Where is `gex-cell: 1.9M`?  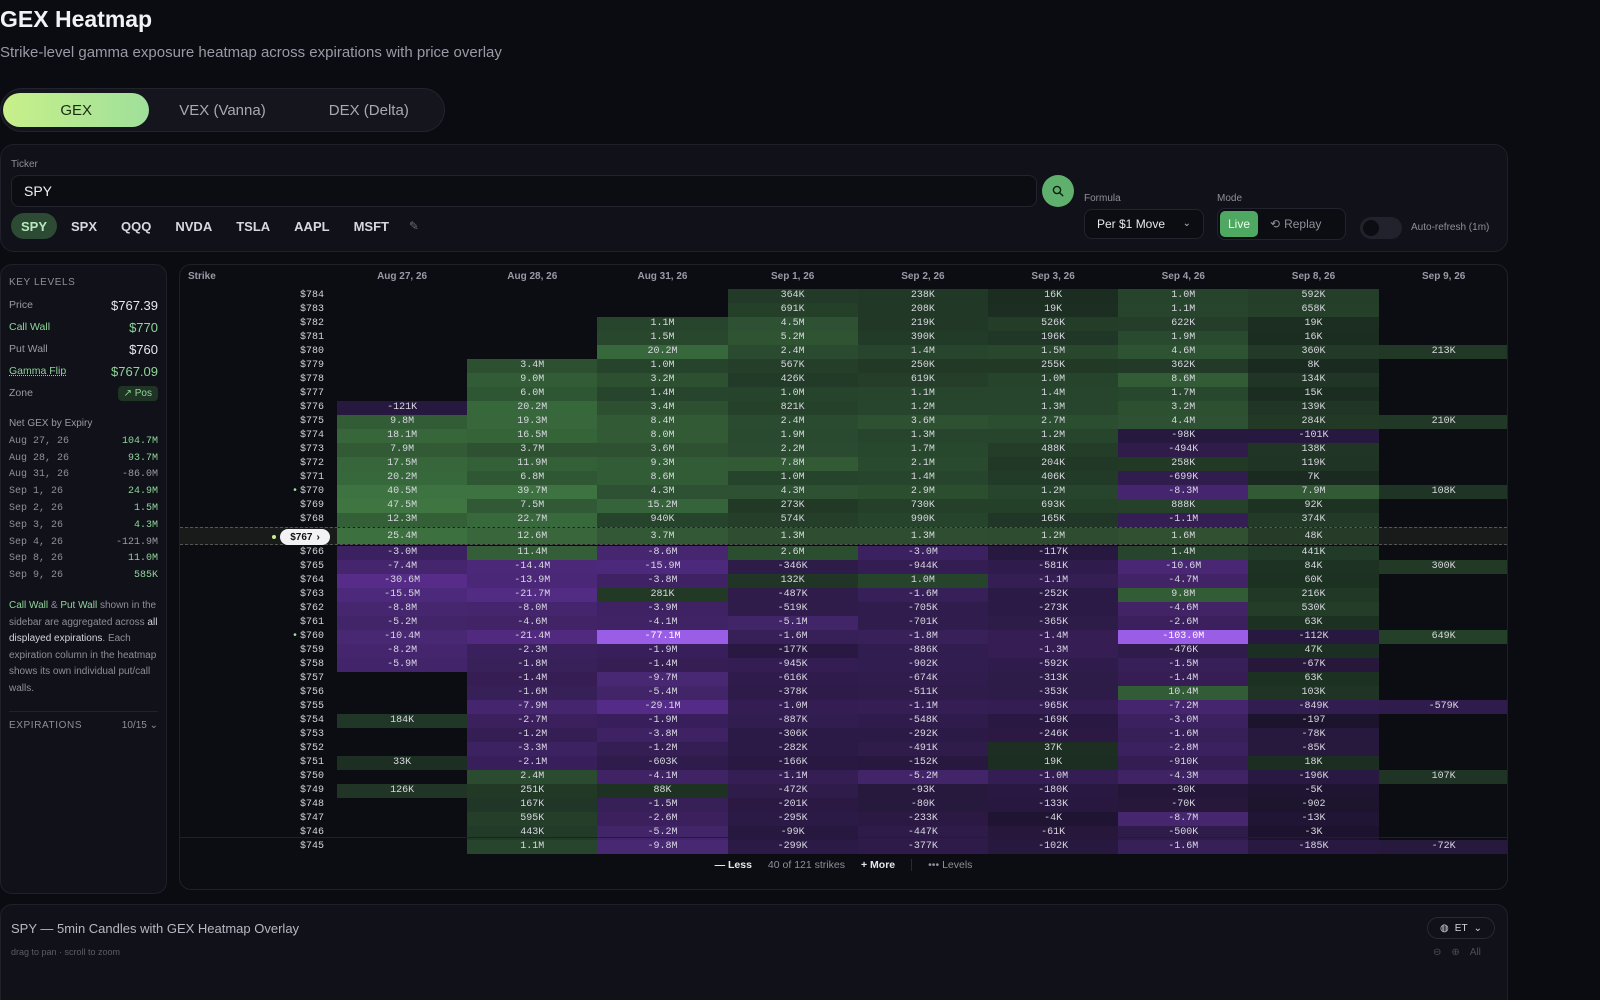 gex-cell: 1.9M is located at coordinates (792, 436).